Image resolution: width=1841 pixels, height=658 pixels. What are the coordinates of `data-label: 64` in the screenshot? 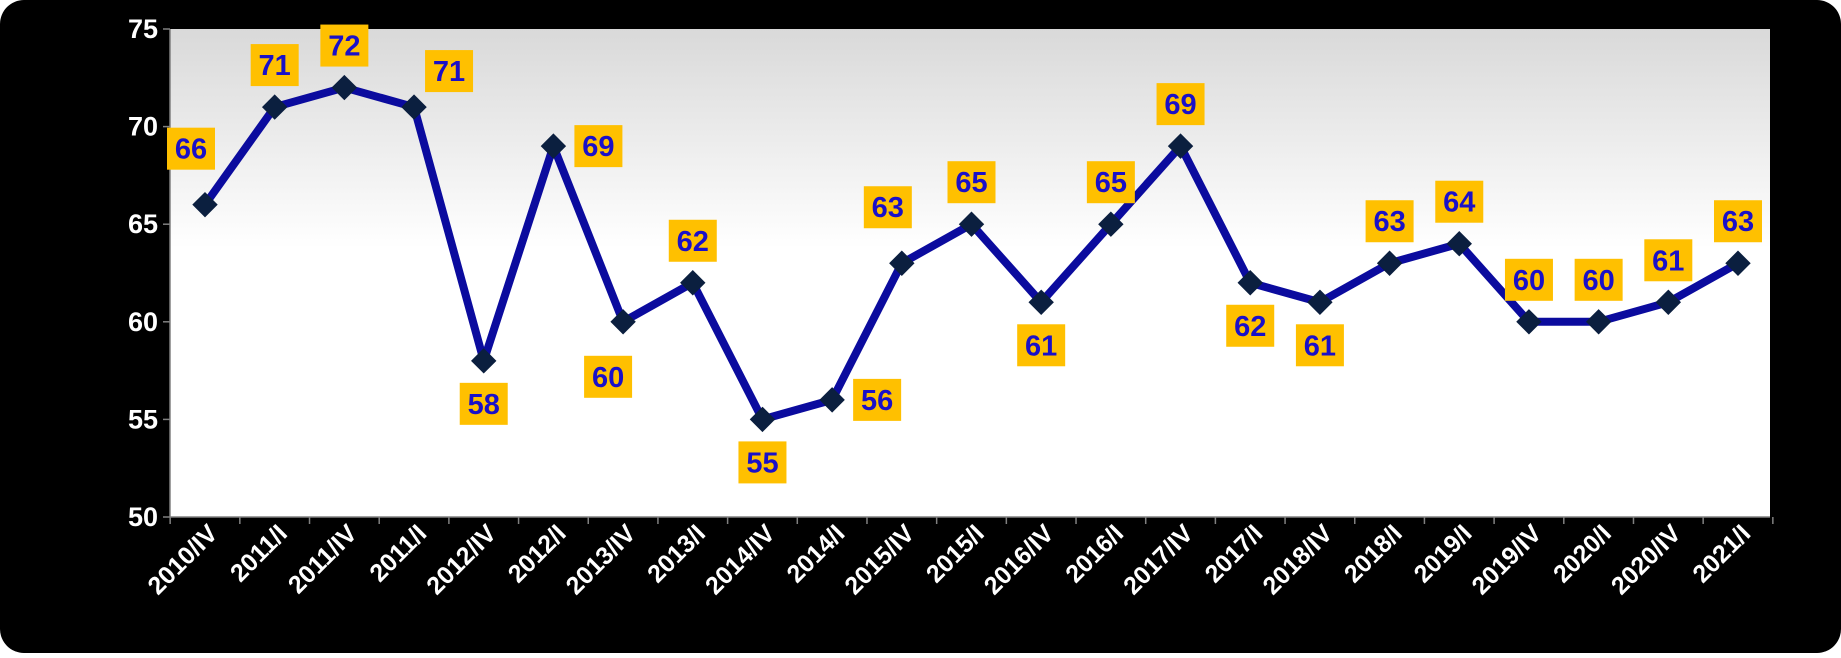 It's located at (1459, 203).